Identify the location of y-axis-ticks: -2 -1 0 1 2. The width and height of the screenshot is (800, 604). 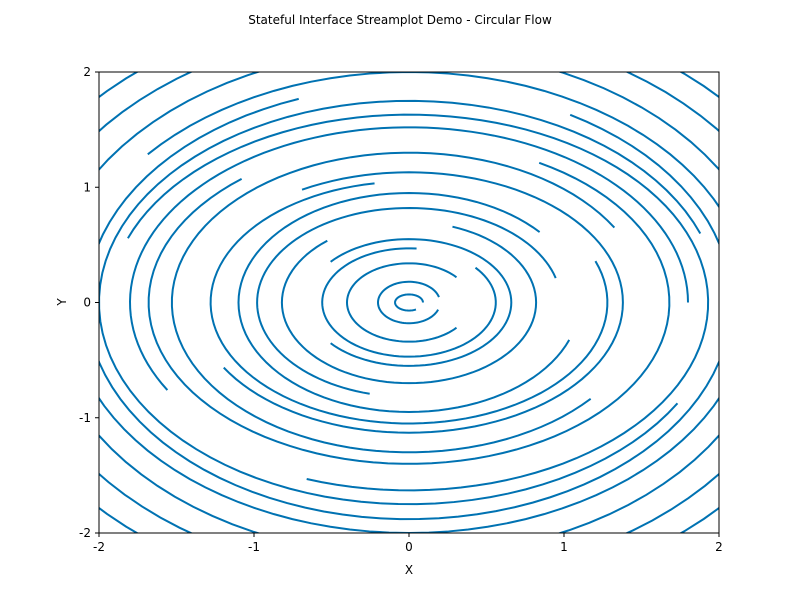
(89, 302).